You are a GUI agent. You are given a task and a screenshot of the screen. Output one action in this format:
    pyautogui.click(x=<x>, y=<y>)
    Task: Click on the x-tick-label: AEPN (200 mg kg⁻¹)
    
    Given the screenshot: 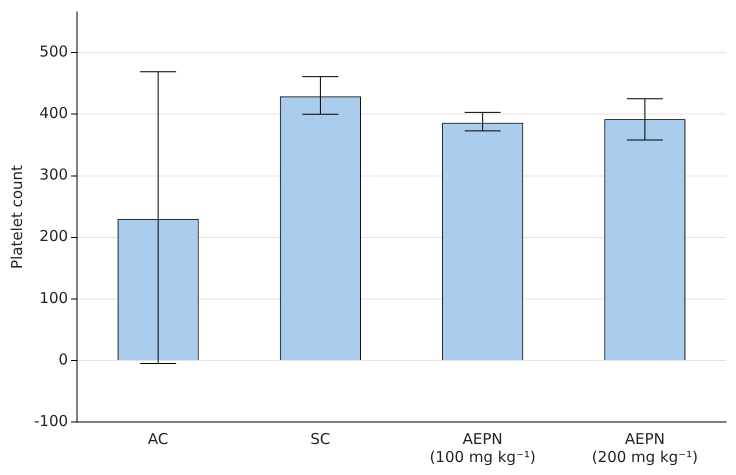 What is the action you would take?
    pyautogui.click(x=645, y=448)
    